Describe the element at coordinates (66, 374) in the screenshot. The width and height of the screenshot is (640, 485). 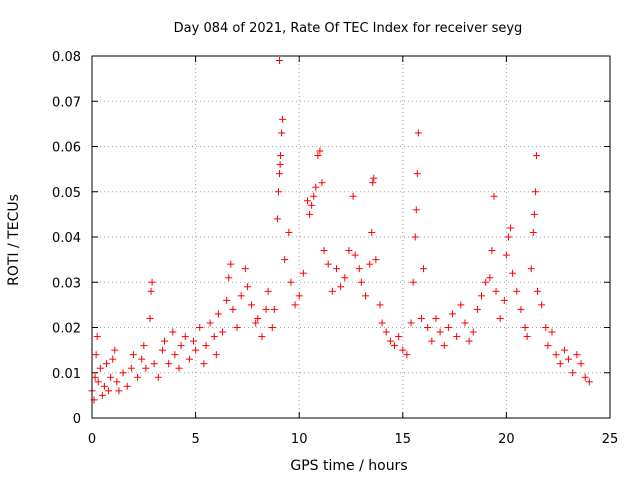
I see `y-tick-label: 0.01` at that location.